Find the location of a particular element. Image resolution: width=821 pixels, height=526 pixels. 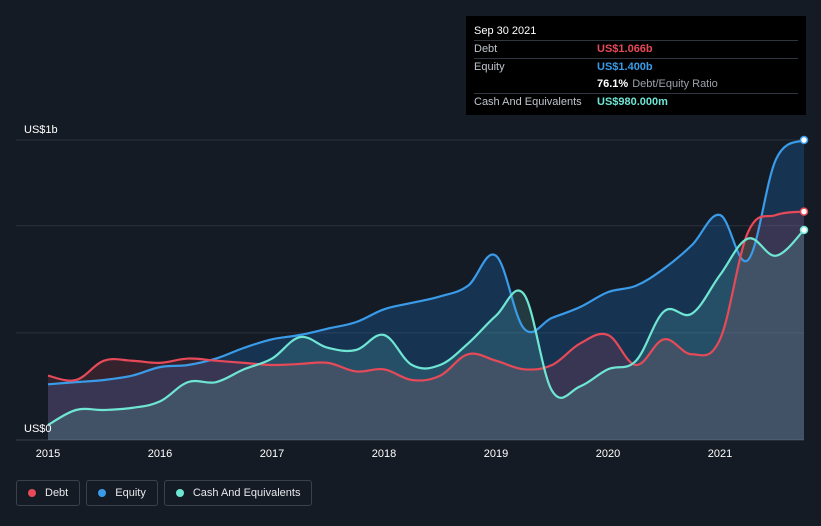

tooltip-row-debt: Debt US$1.066b is located at coordinates (636, 49).